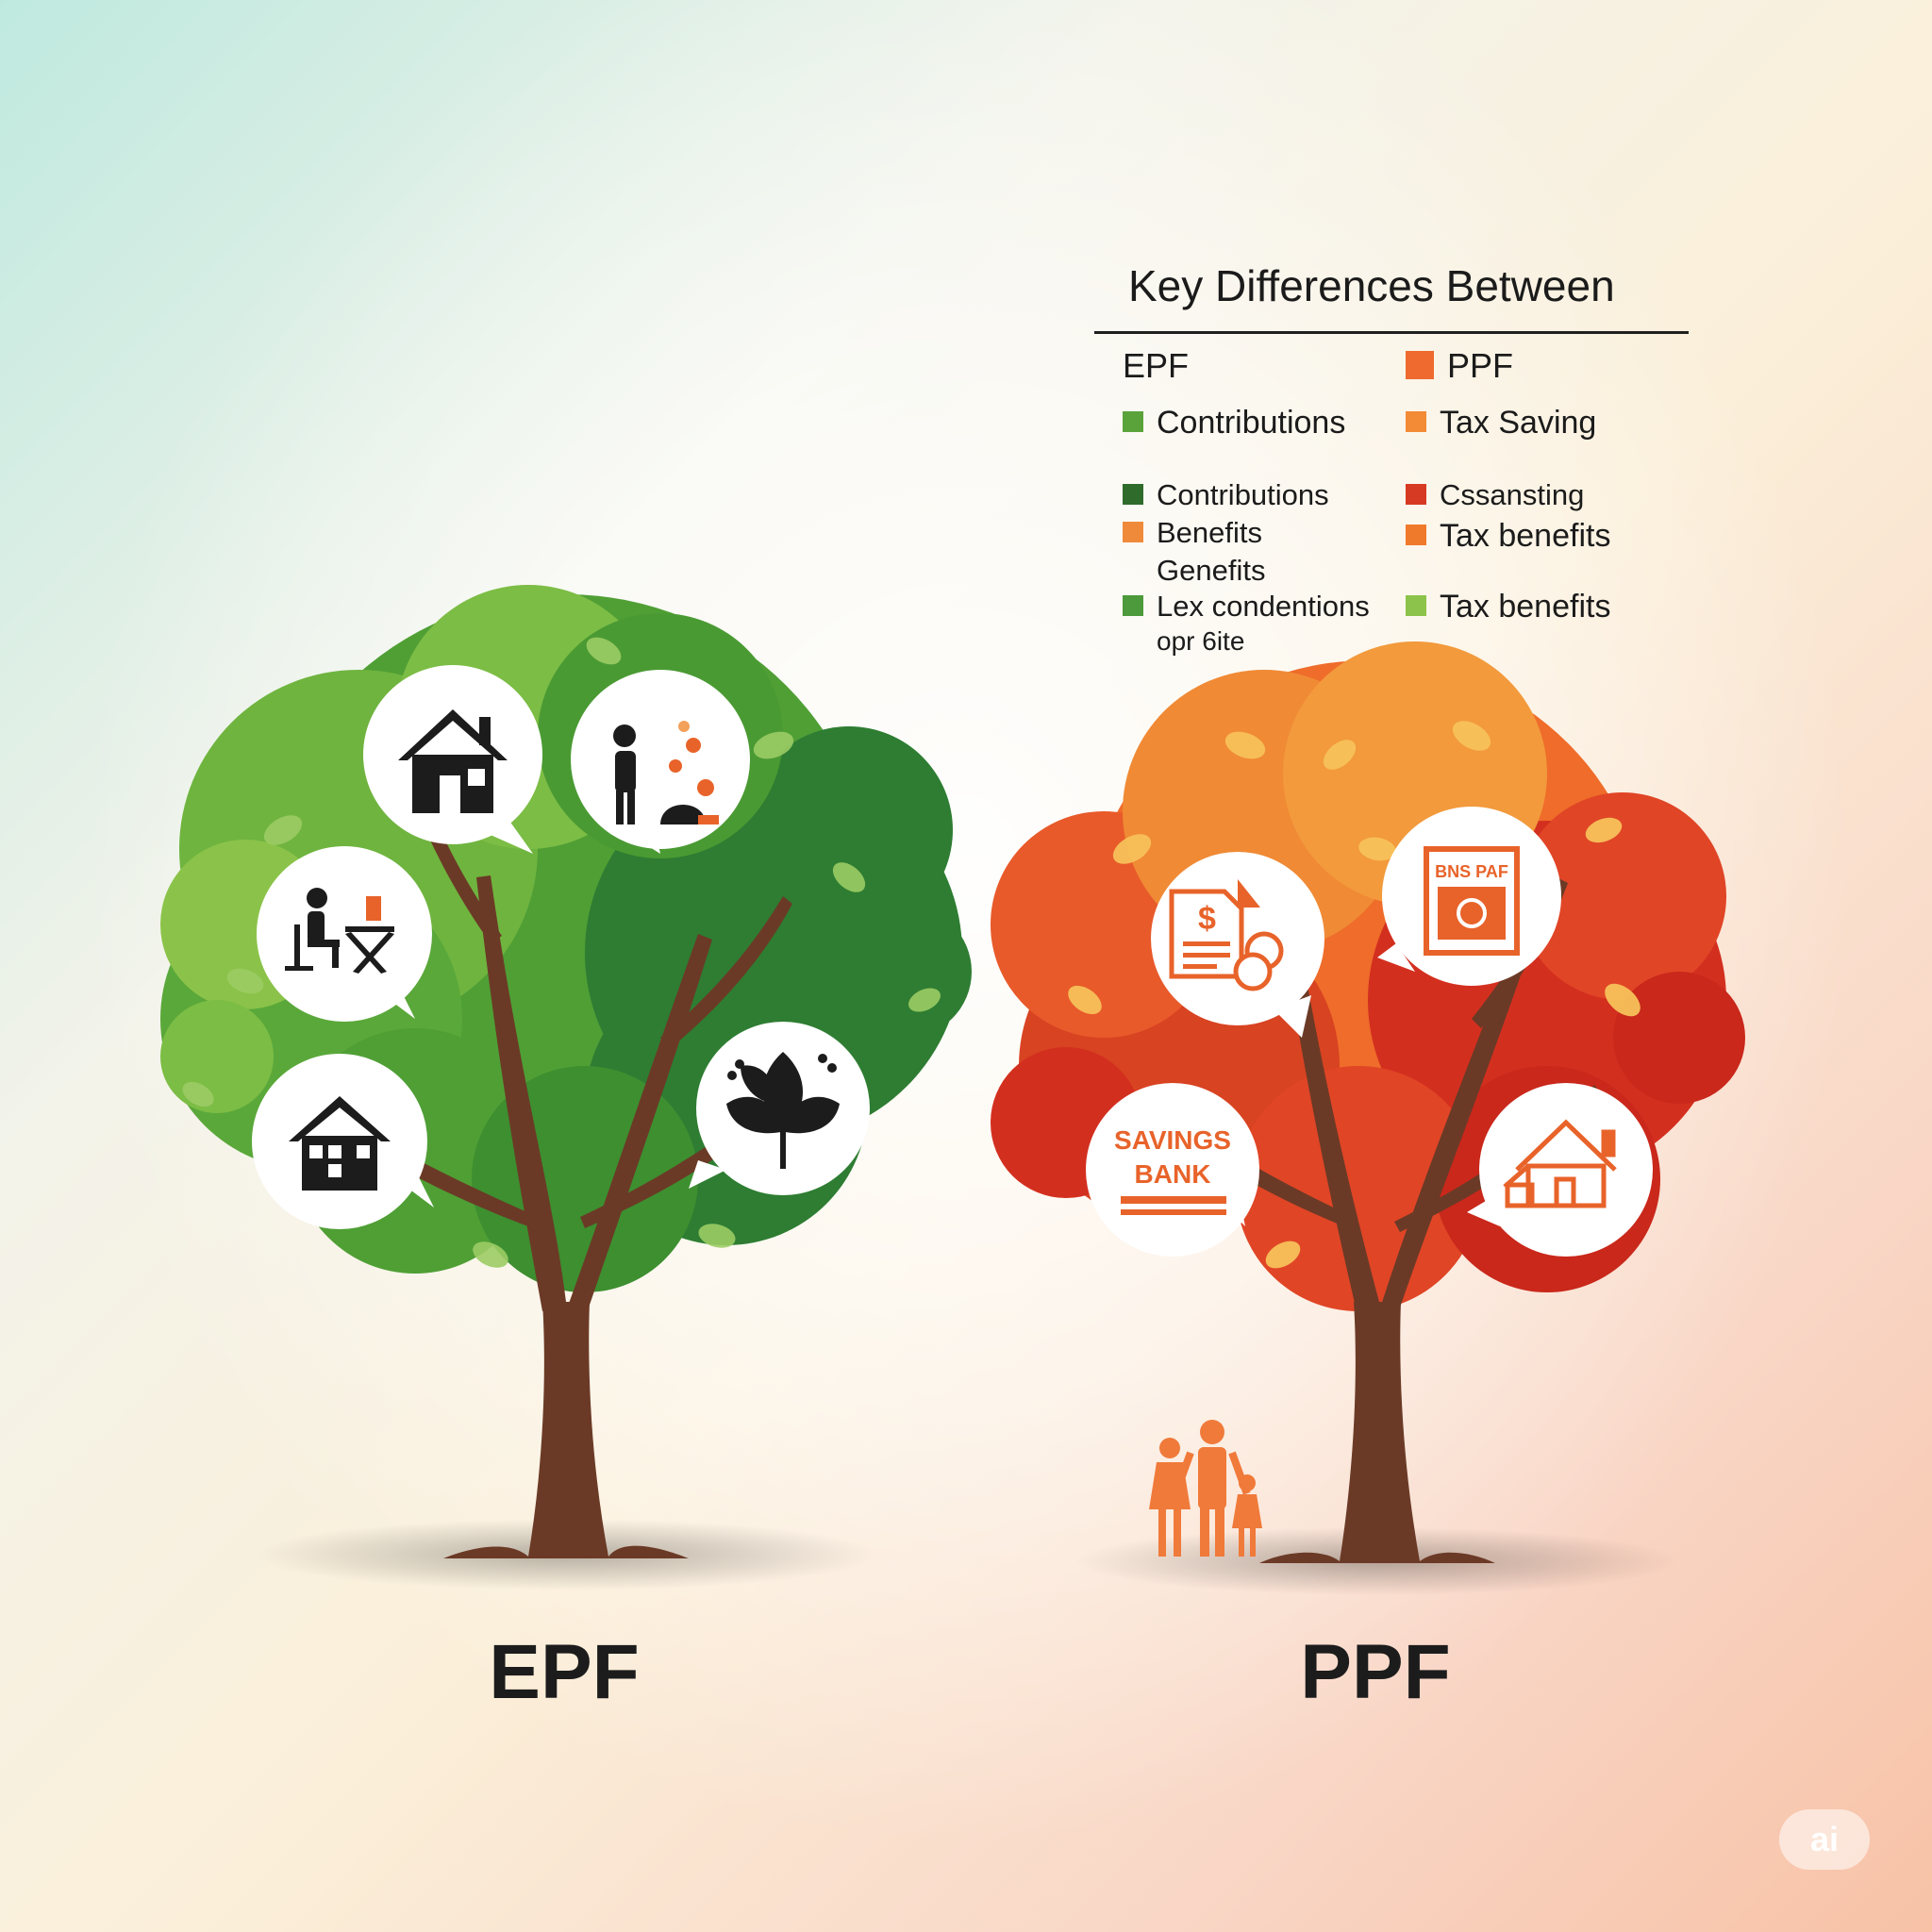 The height and width of the screenshot is (1932, 1932). Describe the element at coordinates (339, 931) in the screenshot. I see `desk-worker-icon` at that location.